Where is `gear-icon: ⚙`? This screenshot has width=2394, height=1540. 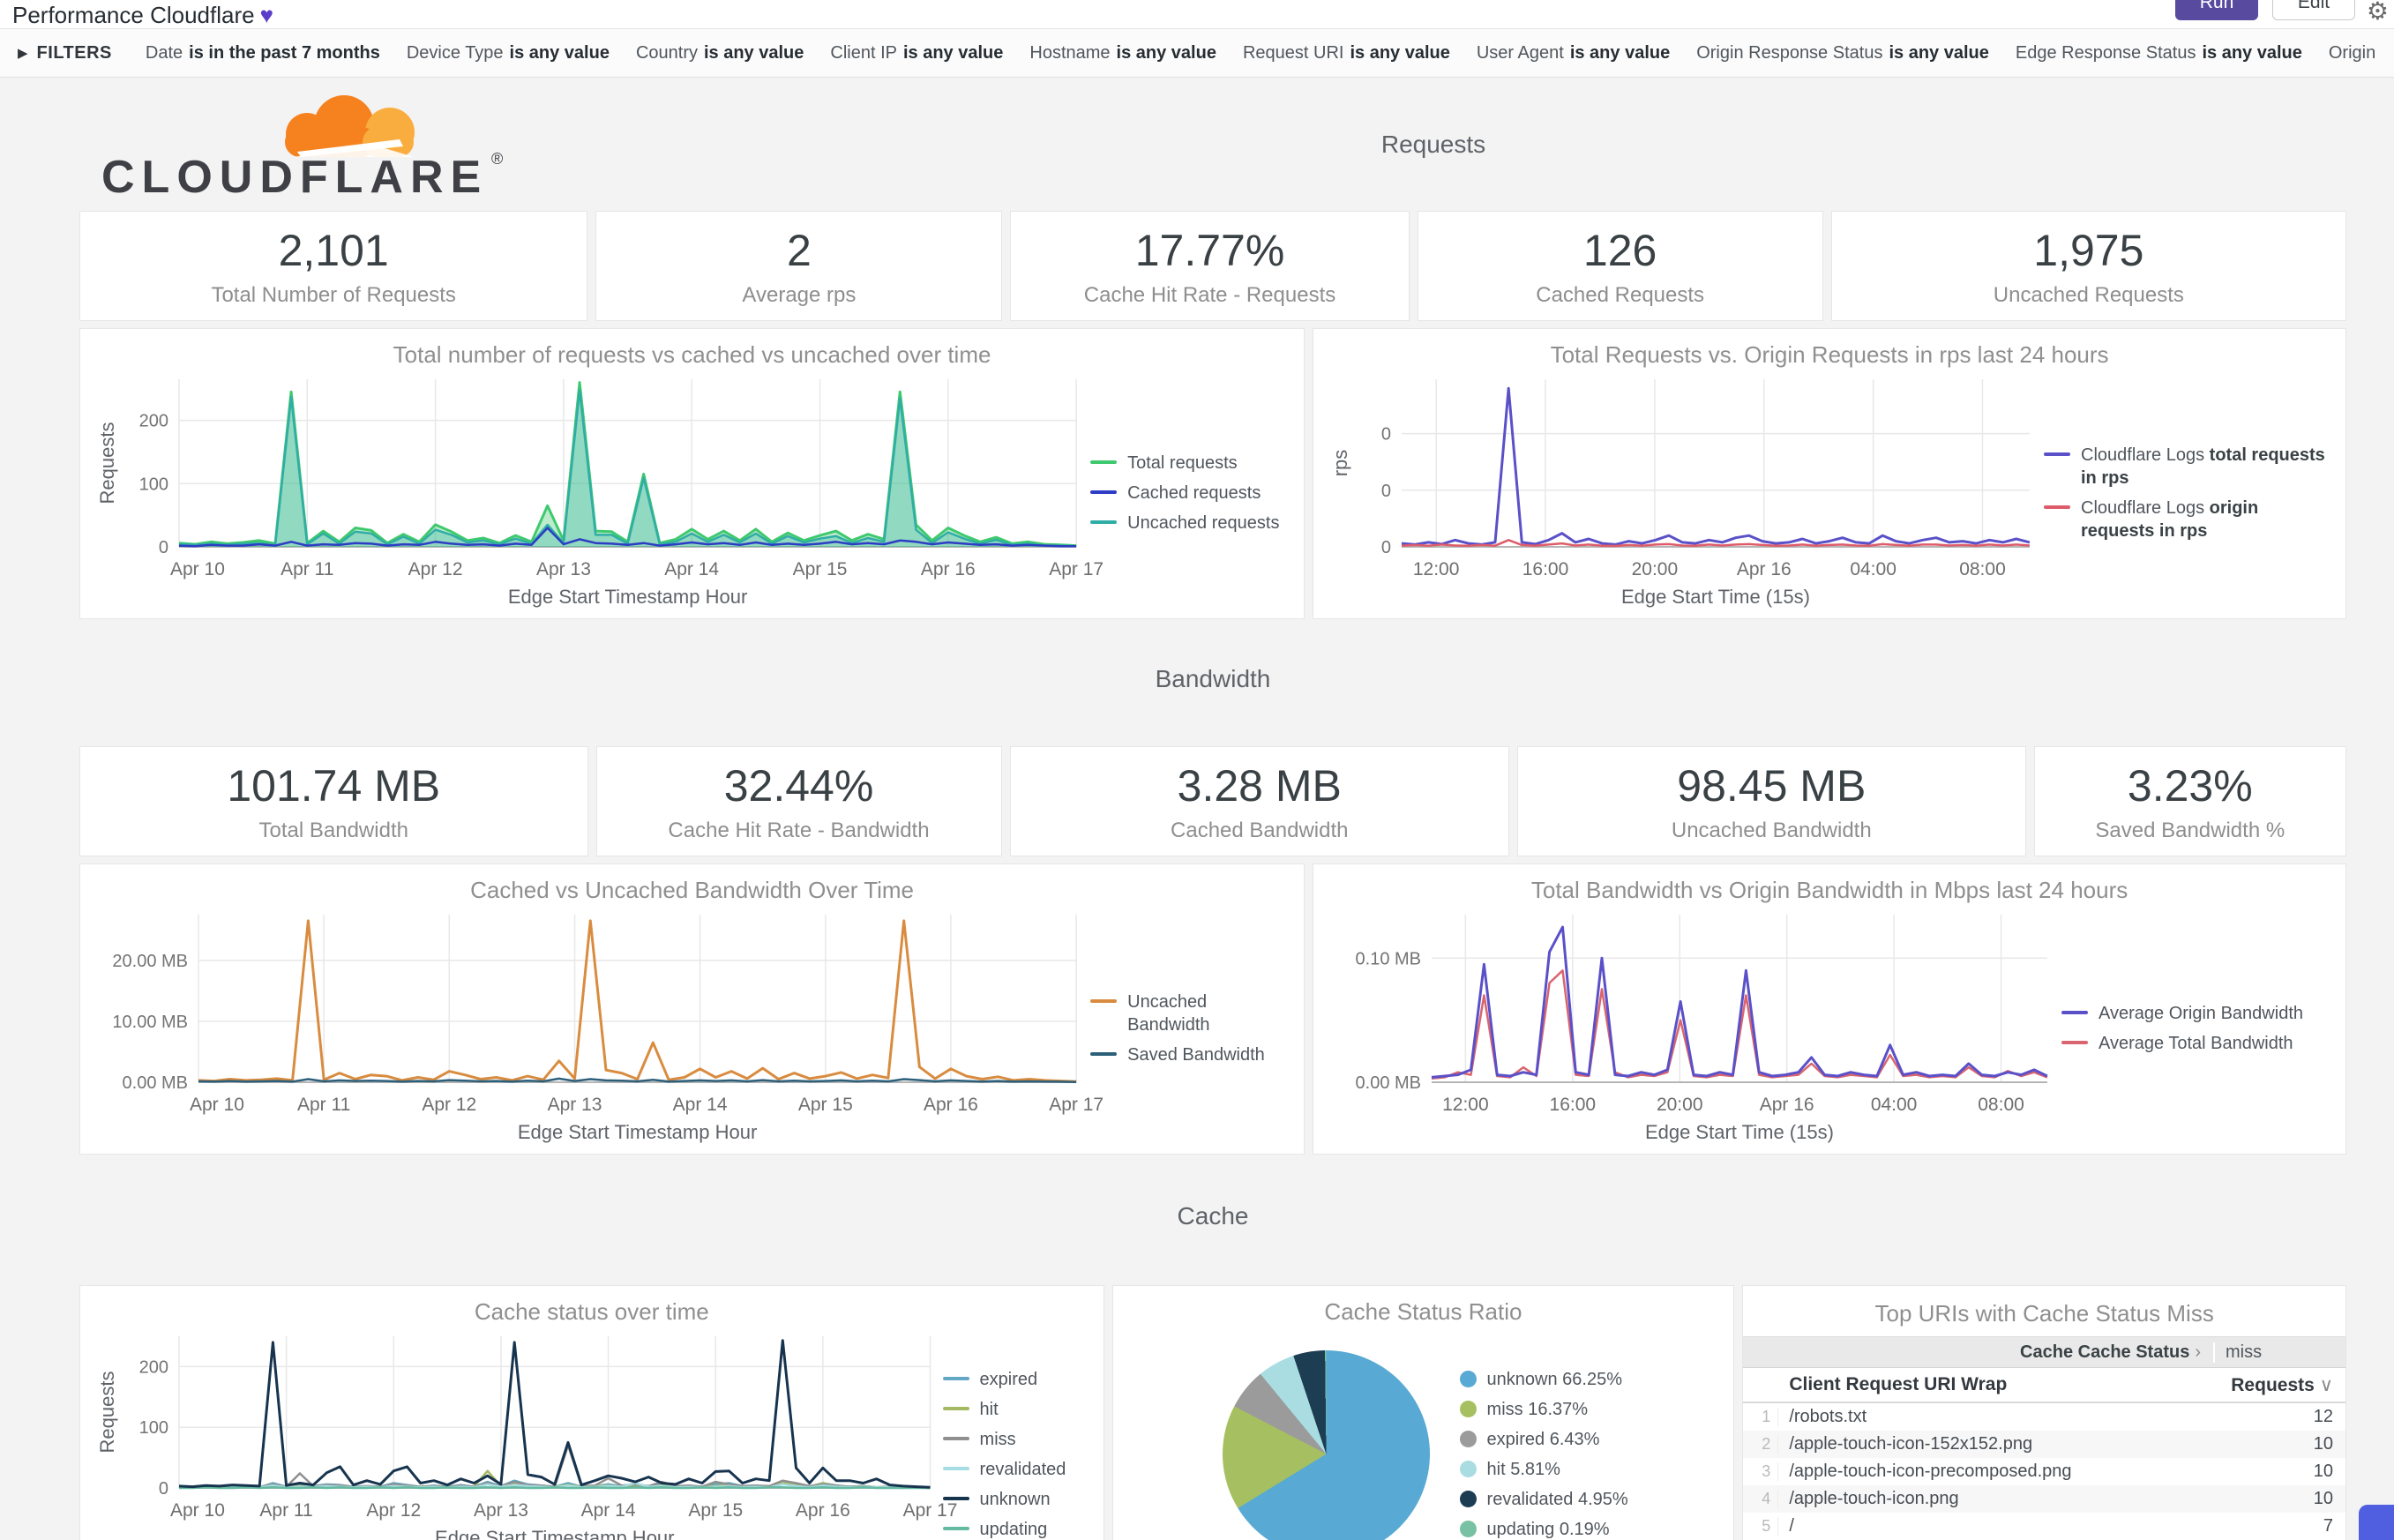 gear-icon: ⚙ is located at coordinates (2377, 12).